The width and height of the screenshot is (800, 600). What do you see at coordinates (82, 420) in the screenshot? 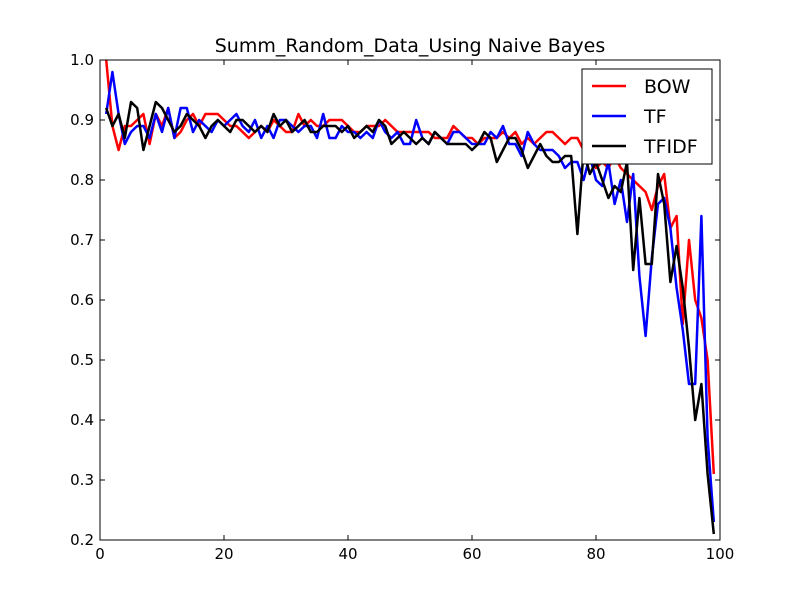
I see `y-tick-label: 0.4` at bounding box center [82, 420].